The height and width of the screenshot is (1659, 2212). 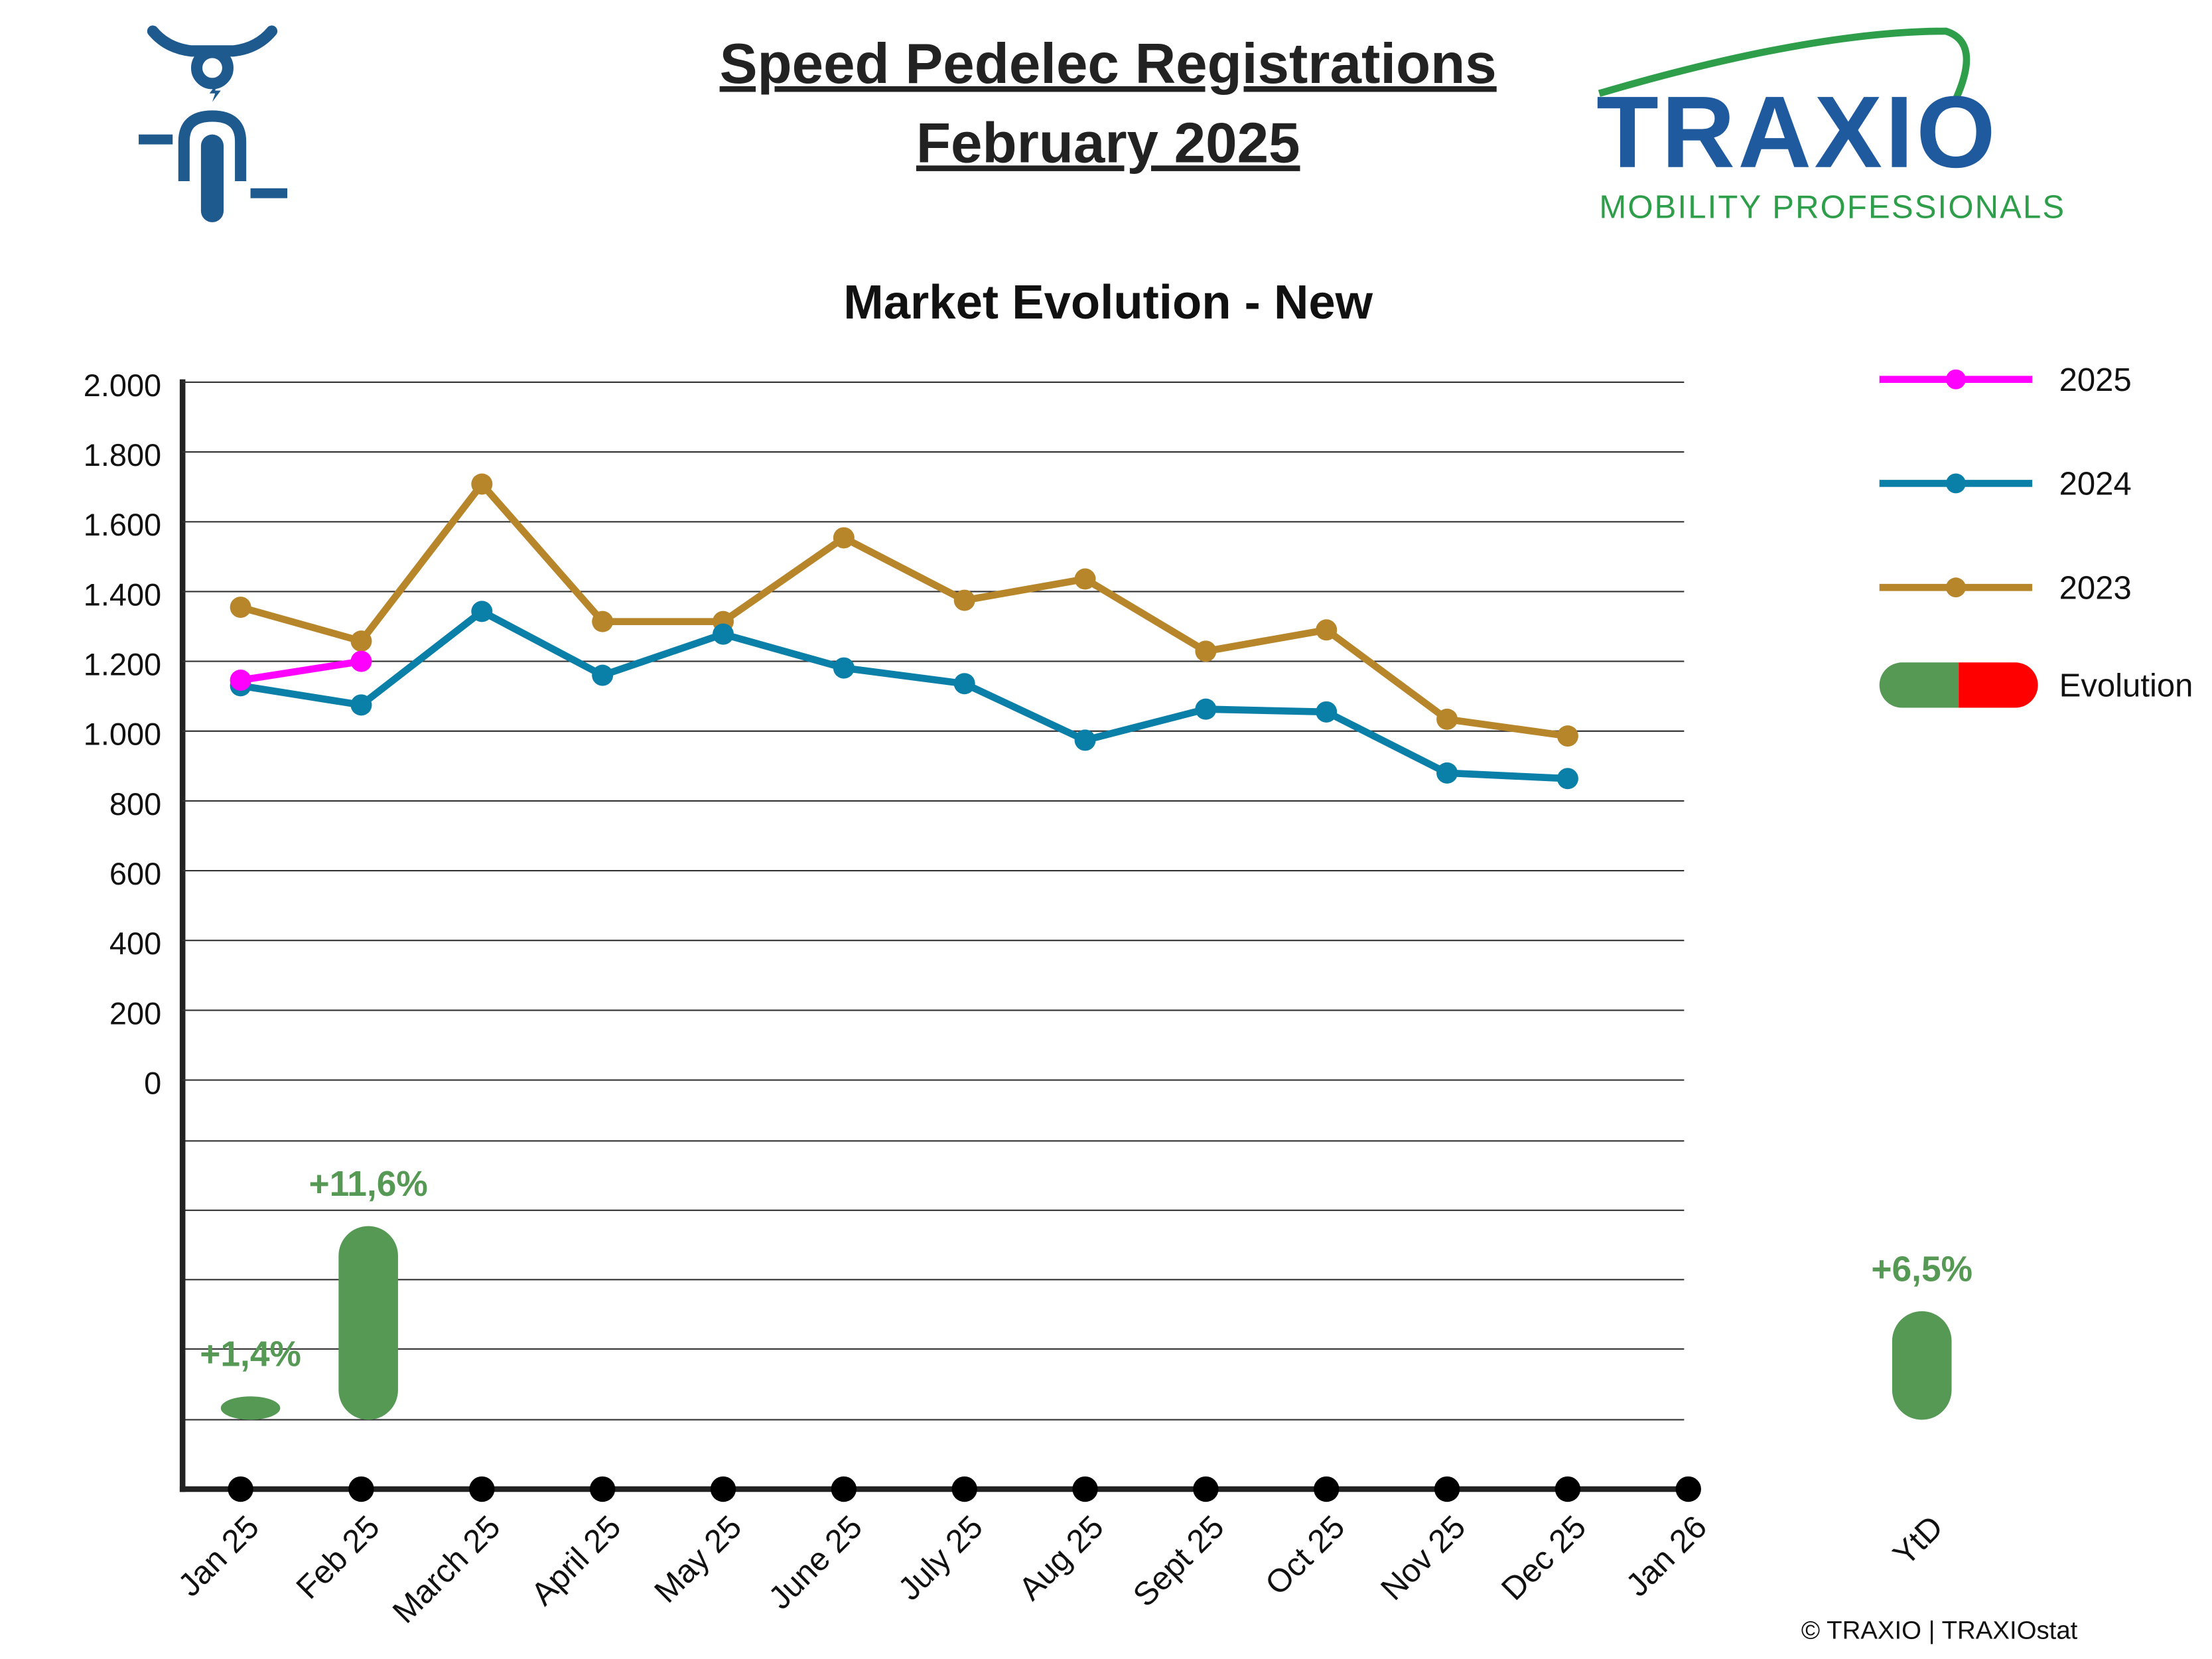 I want to click on legend-evolution-pos, so click(x=1919, y=685).